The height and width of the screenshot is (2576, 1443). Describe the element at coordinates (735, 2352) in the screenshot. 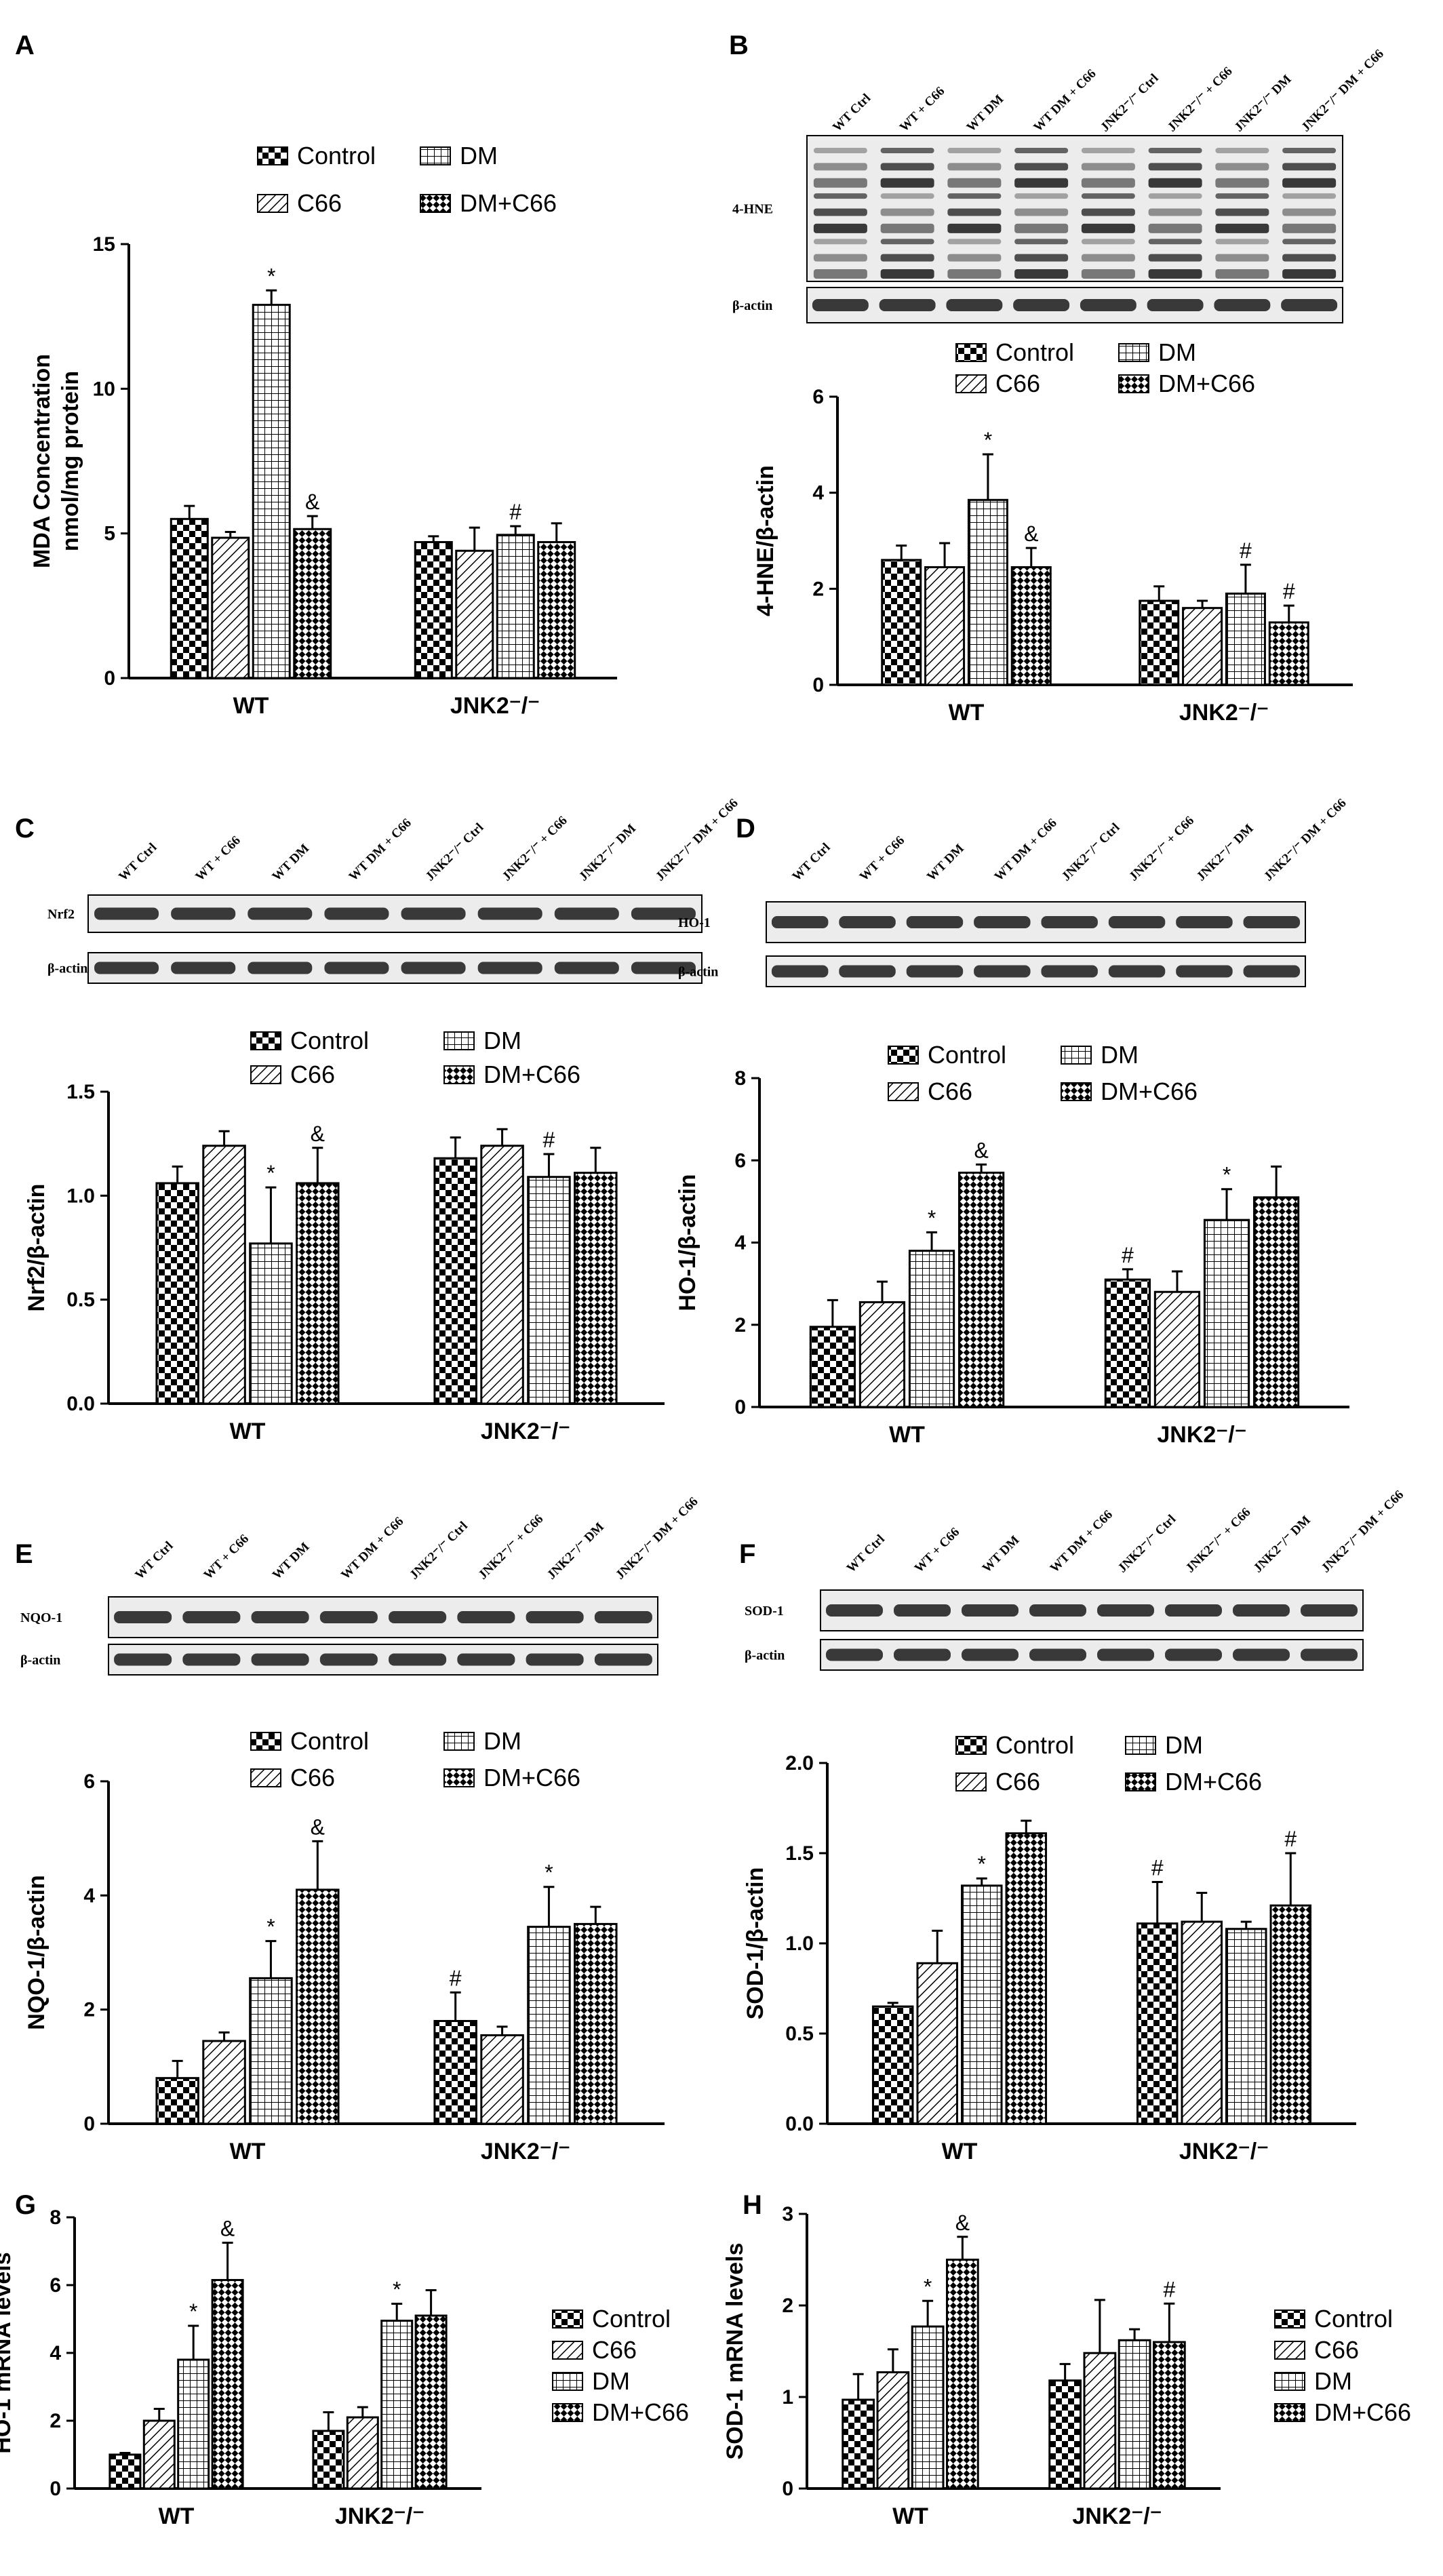

I see `y-axis-label: SOD-1 mRNA levels` at that location.